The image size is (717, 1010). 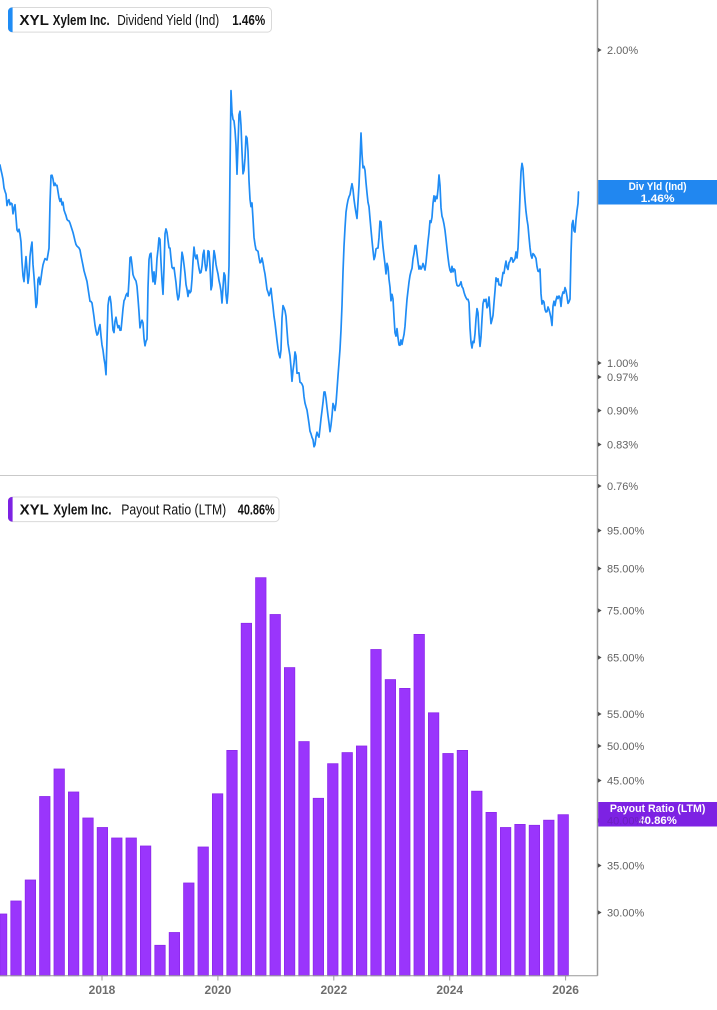 What do you see at coordinates (565, 990) in the screenshot?
I see `svg-text: 2026` at bounding box center [565, 990].